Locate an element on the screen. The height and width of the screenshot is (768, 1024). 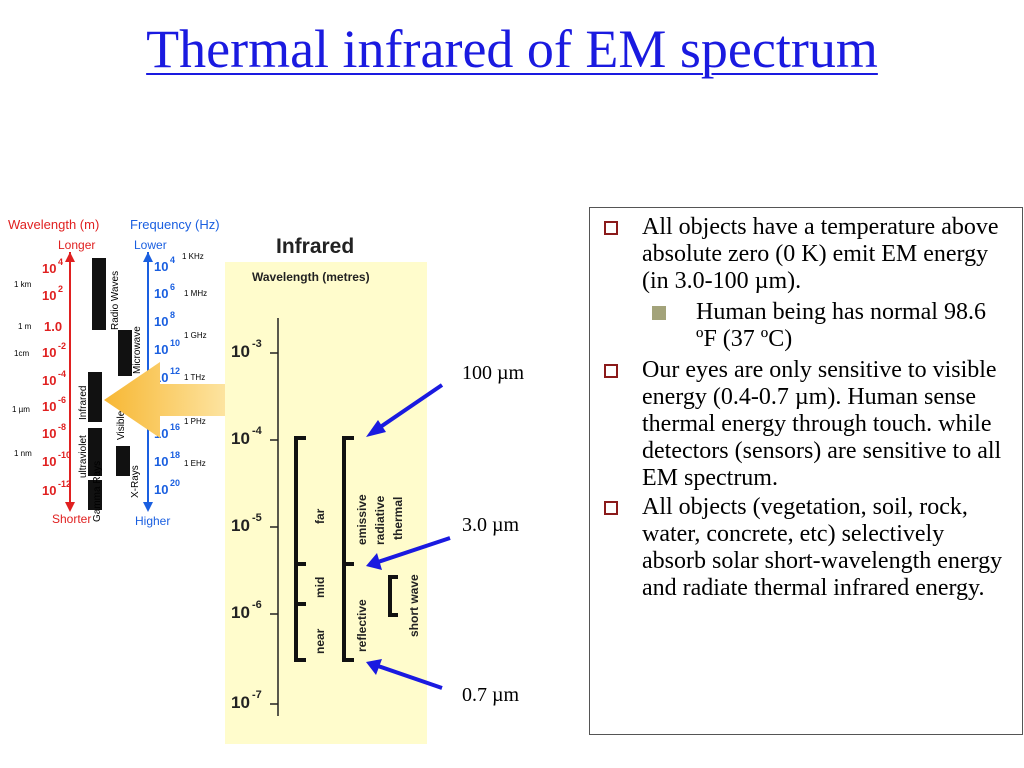
band-label: Visible is located at coordinates (121, 425).